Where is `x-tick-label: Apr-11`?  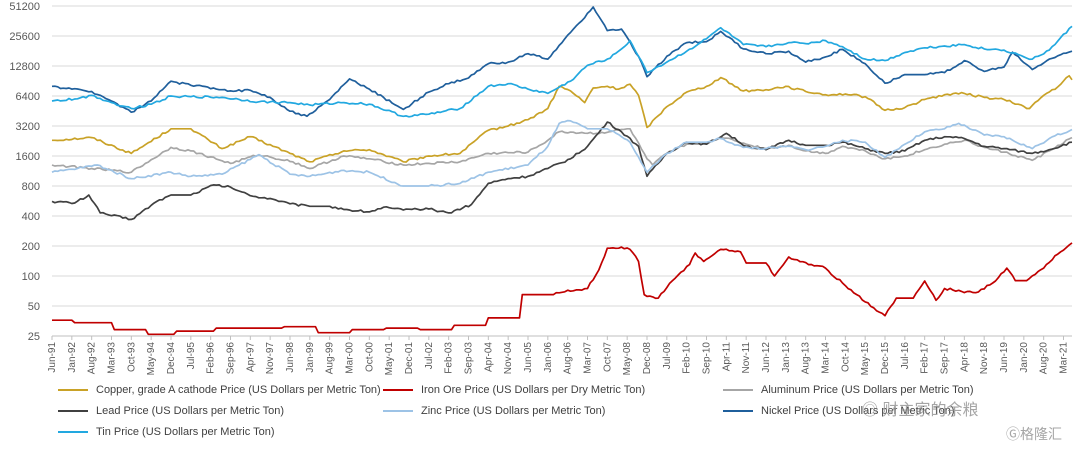
x-tick-label: Apr-11 is located at coordinates (726, 357).